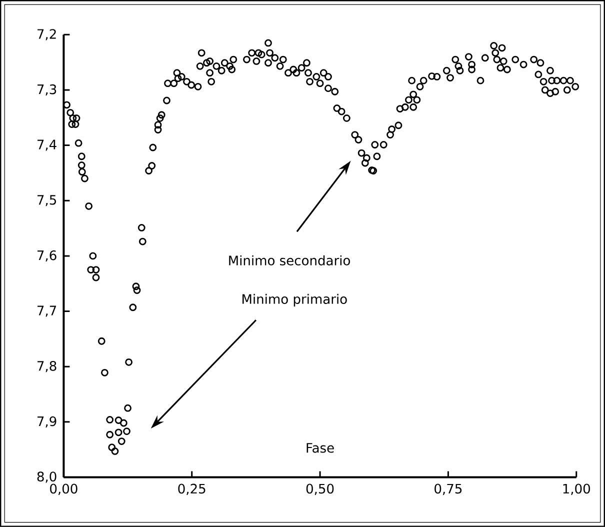  Describe the element at coordinates (320, 489) in the screenshot. I see `x-tick-label: 0,50` at that location.